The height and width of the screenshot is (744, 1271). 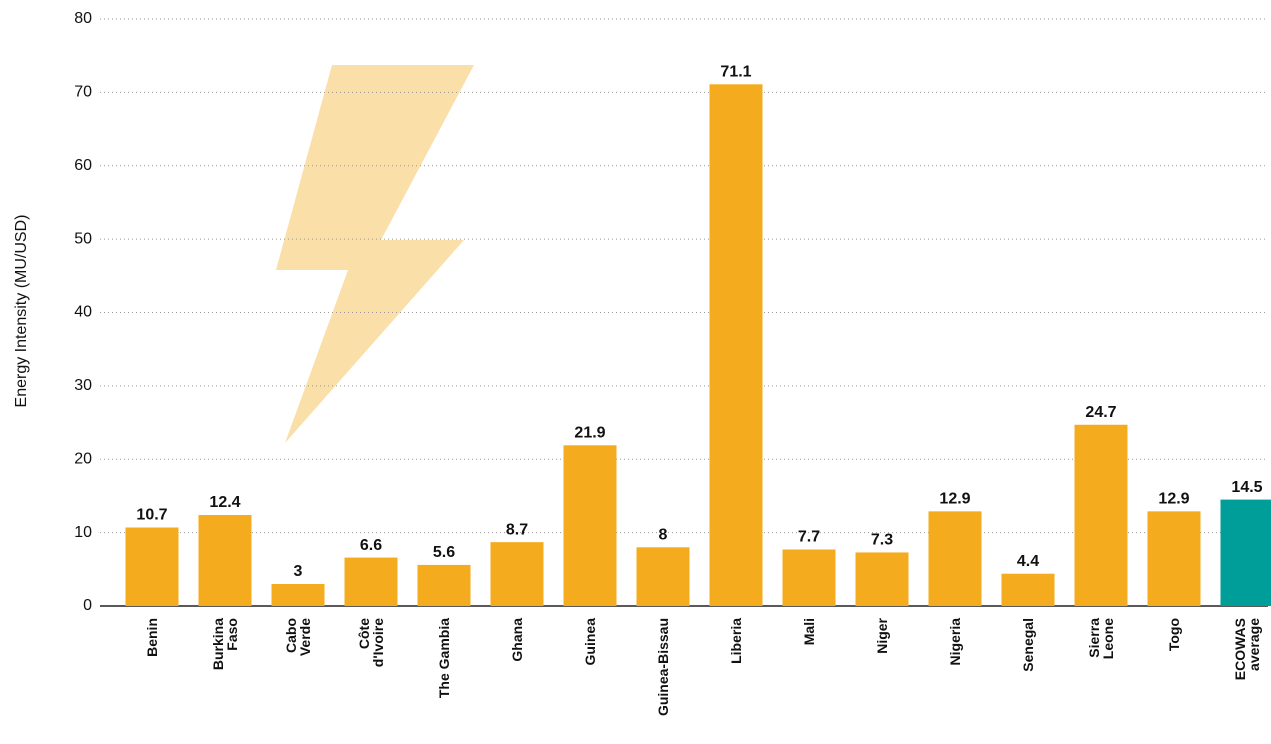 What do you see at coordinates (882, 636) in the screenshot?
I see `x-tick-label: Niger` at bounding box center [882, 636].